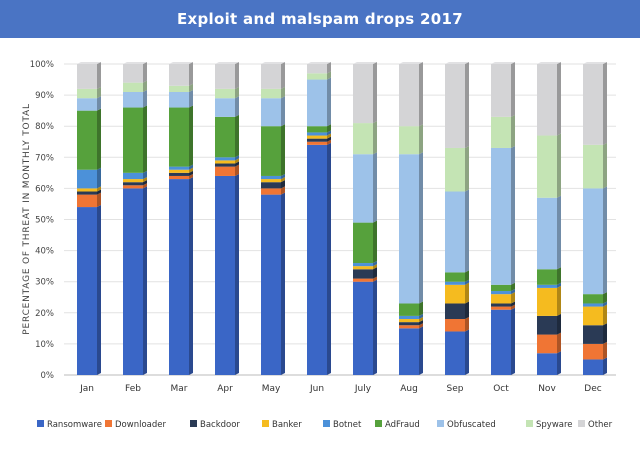 This screenshot has width=640, height=461. I want to click on legend-label: Spyware, so click(554, 425).